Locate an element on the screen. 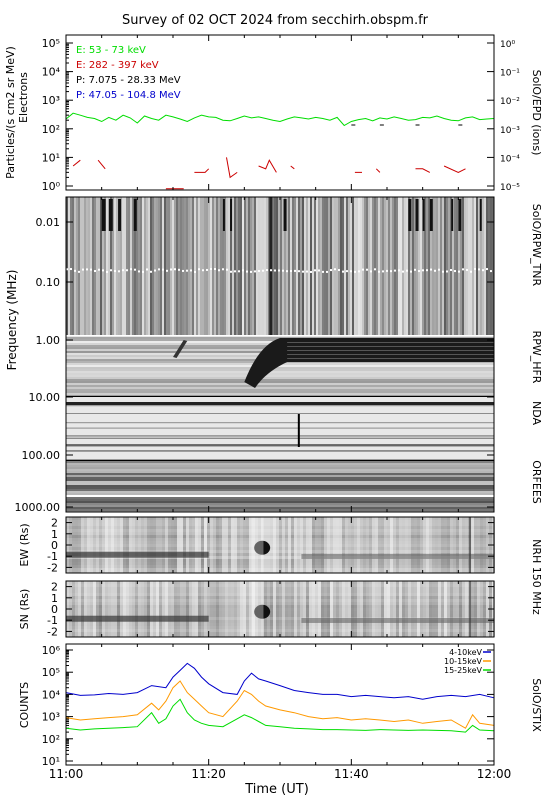  stix-frame is located at coordinates (280, 704).